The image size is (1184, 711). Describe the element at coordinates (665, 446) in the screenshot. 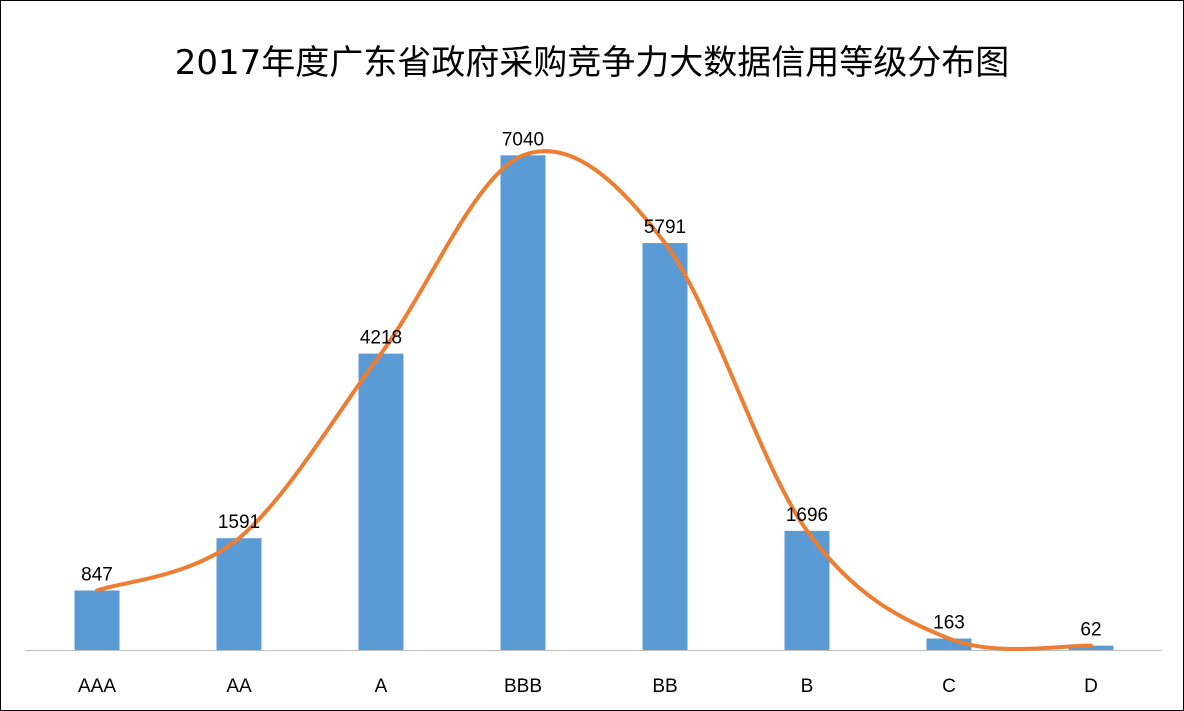

I see `bar-bb` at that location.